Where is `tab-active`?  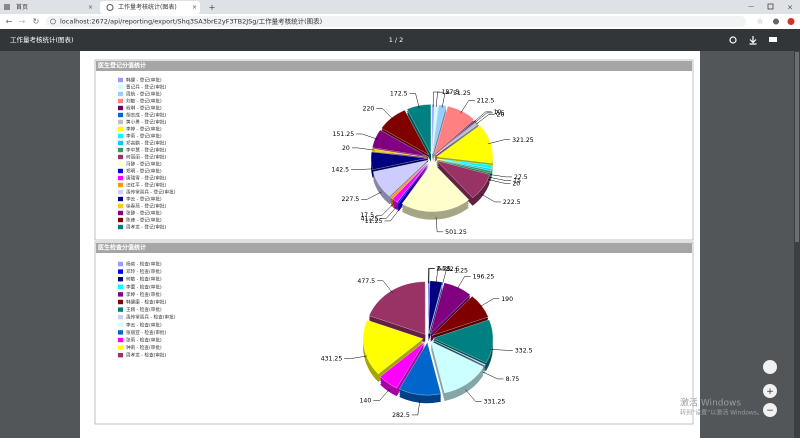 tab-active is located at coordinates (150, 7).